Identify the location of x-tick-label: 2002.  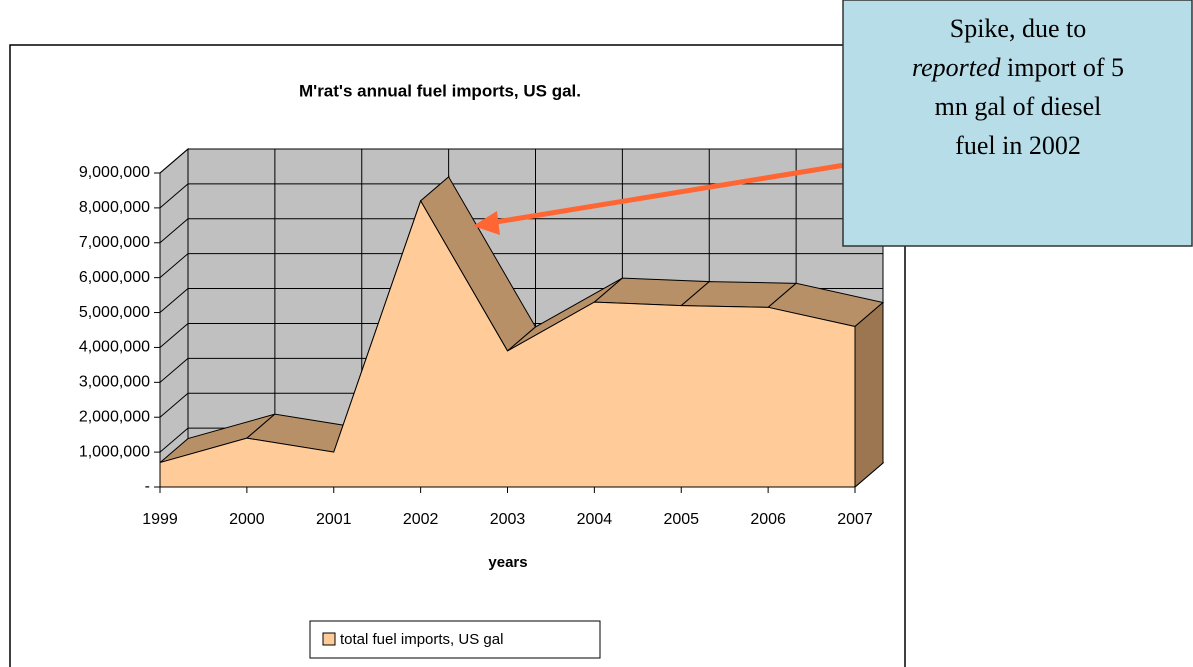
(421, 519).